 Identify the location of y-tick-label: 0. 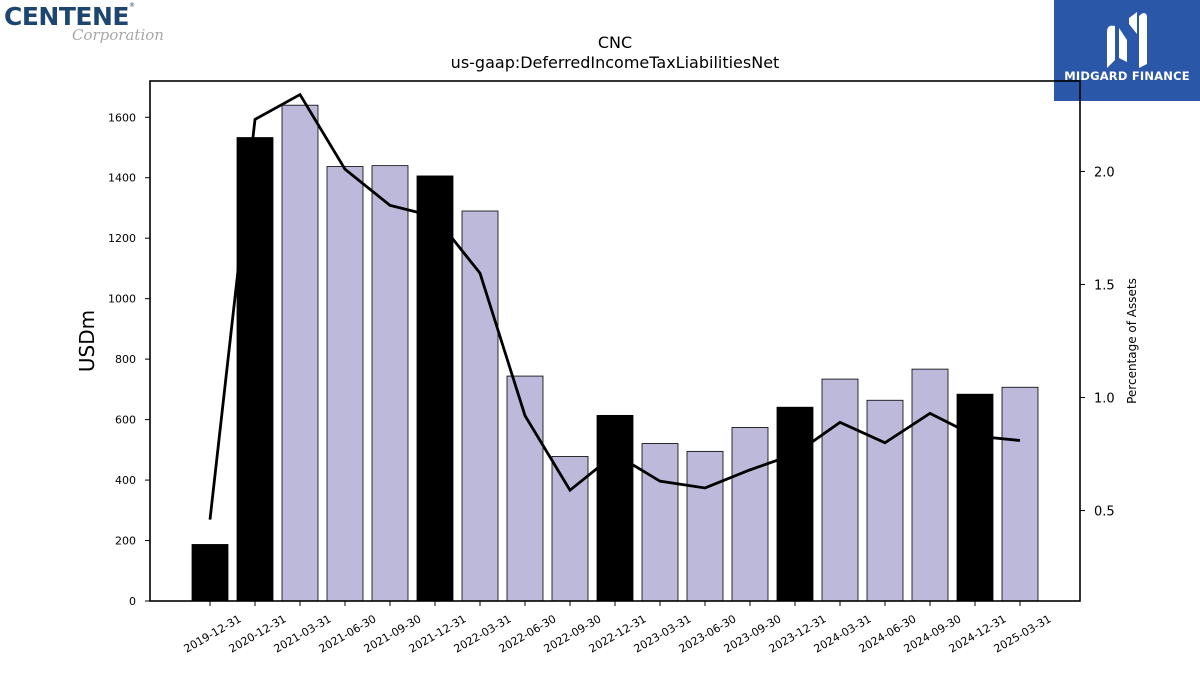
(132, 601).